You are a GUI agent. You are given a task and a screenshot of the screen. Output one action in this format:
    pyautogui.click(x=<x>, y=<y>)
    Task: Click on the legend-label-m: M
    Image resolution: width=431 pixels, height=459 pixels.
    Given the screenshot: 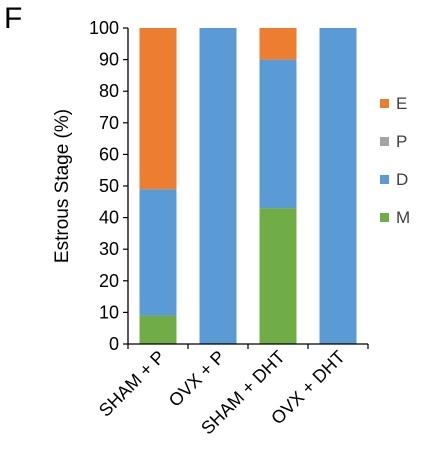 What is the action you would take?
    pyautogui.click(x=403, y=217)
    